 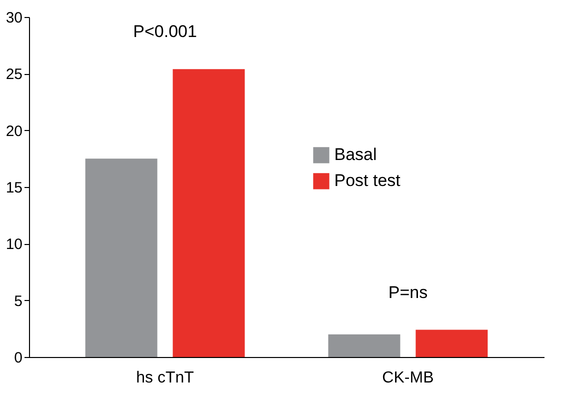 I want to click on annotation: P=ns, so click(x=408, y=292).